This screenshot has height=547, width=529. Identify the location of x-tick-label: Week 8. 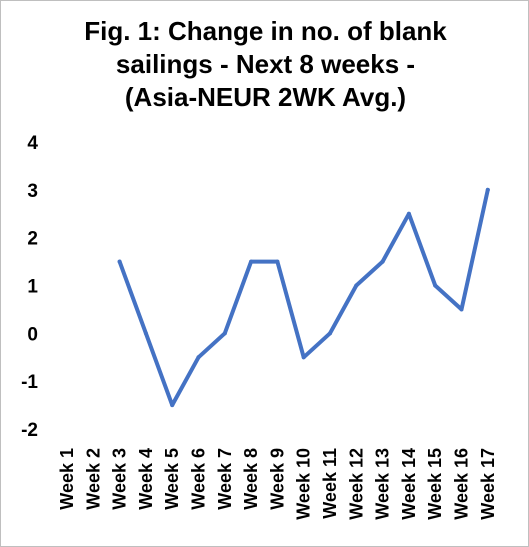
(251, 479).